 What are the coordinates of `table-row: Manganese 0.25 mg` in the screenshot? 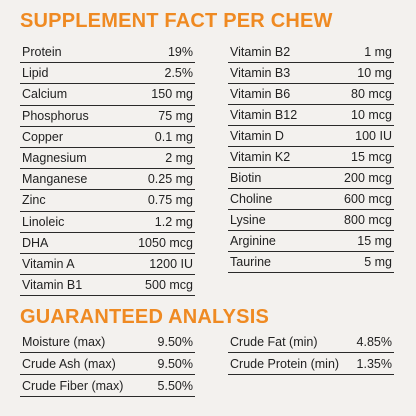 It's located at (107, 180).